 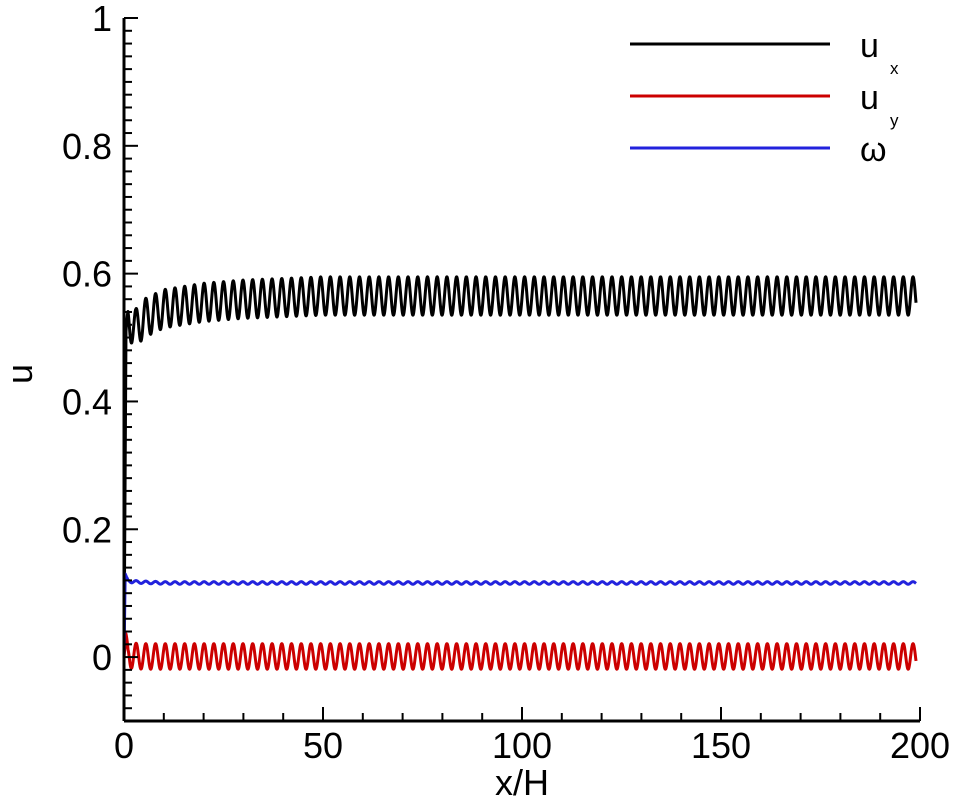 What do you see at coordinates (522, 782) in the screenshot?
I see `x-axis-title: x/H` at bounding box center [522, 782].